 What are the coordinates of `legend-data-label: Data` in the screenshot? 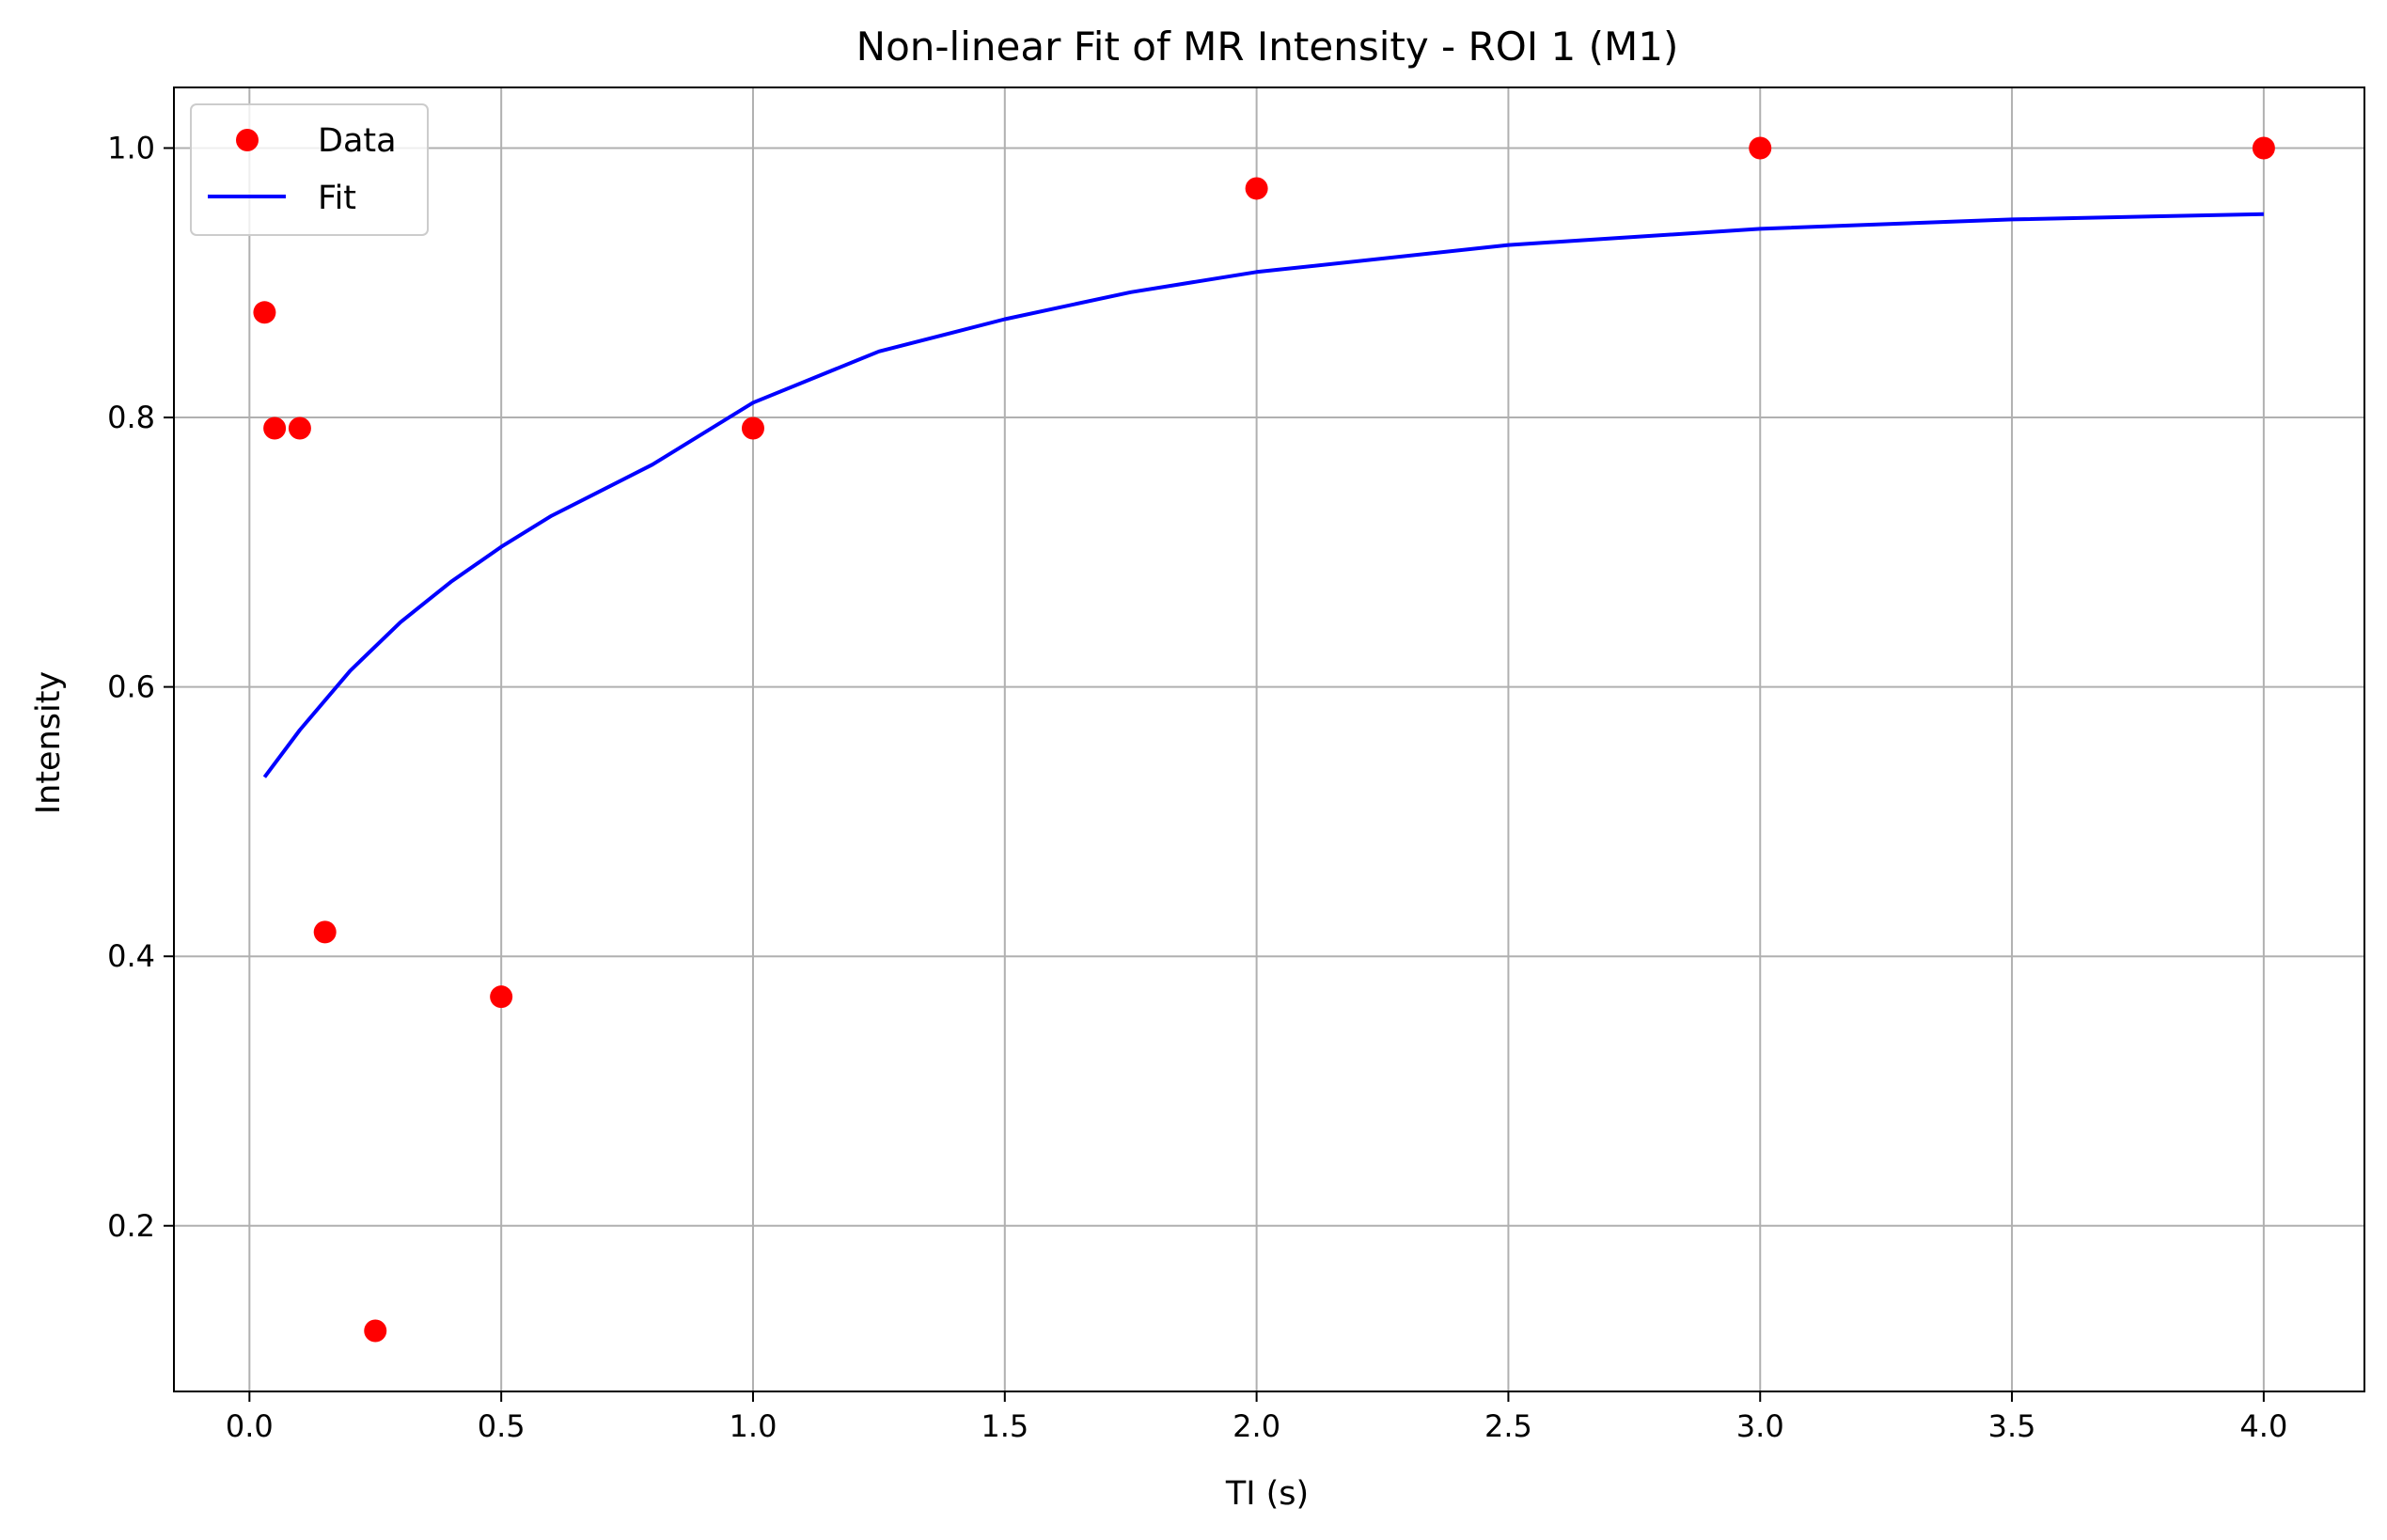 It's located at (357, 141).